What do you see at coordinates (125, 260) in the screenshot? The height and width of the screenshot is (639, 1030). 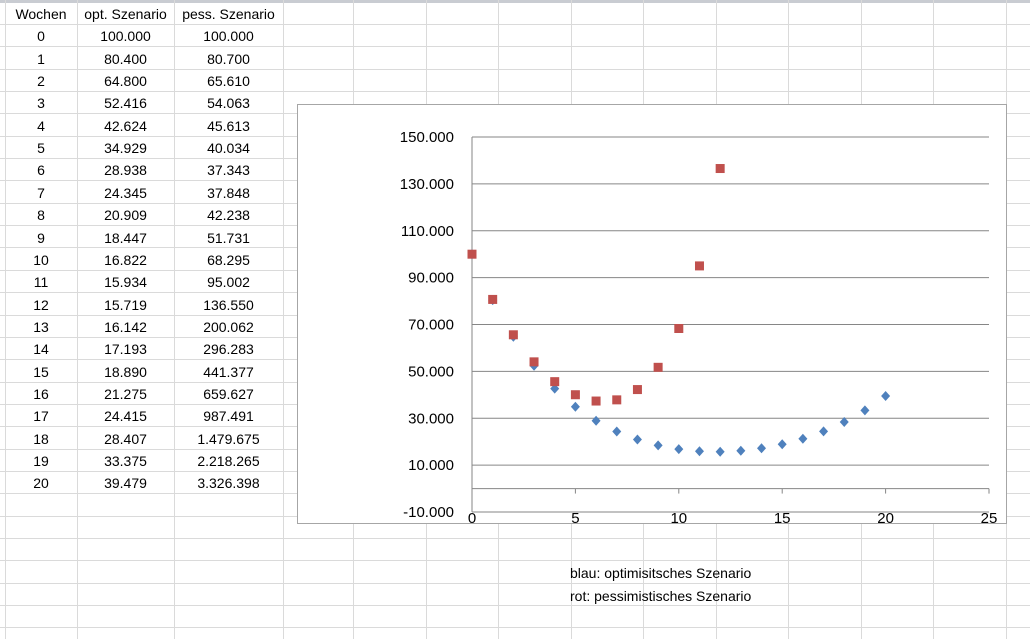 I see `cell-opt: 16.822` at bounding box center [125, 260].